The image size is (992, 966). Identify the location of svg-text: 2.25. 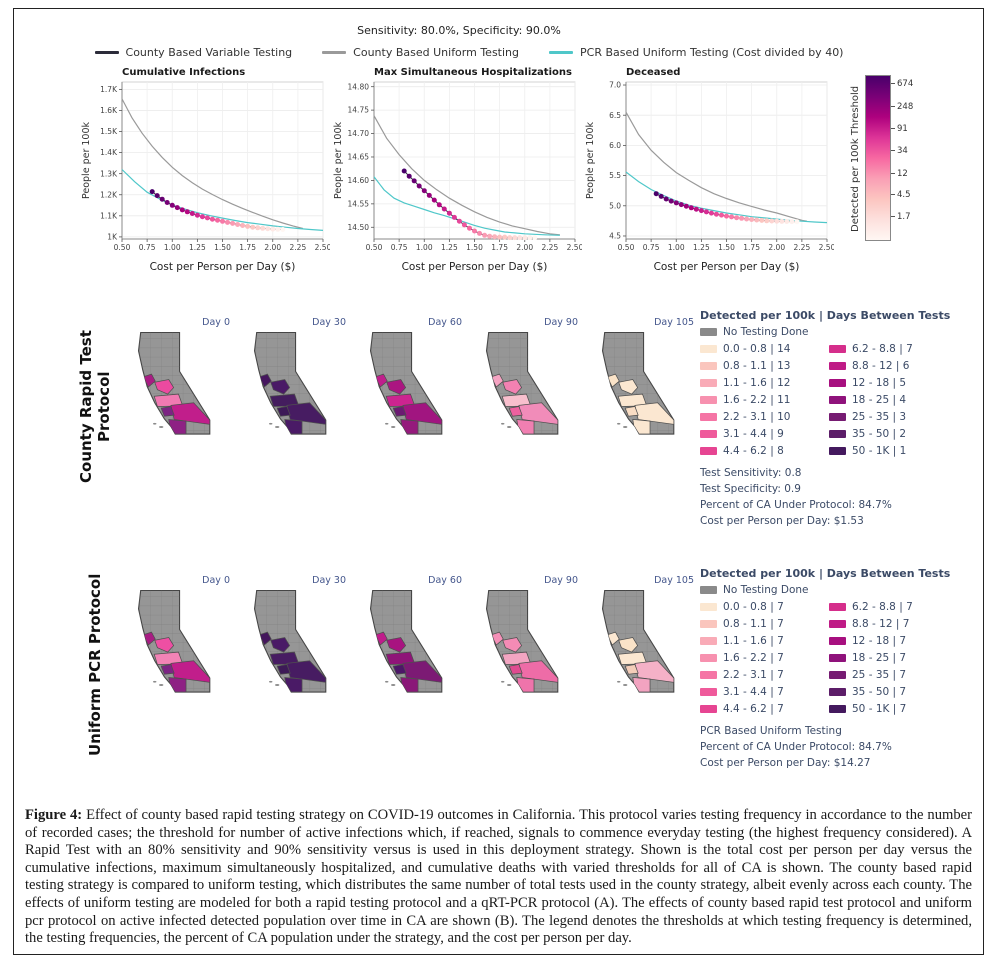
(298, 247).